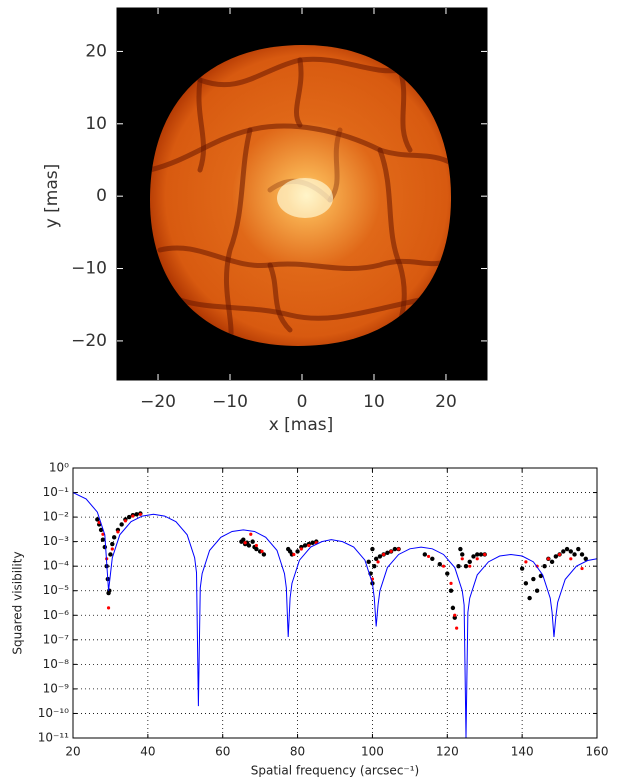 This screenshot has width=619, height=780. What do you see at coordinates (56, 517) in the screenshot?
I see `y-tick-label: 10⁻²` at bounding box center [56, 517].